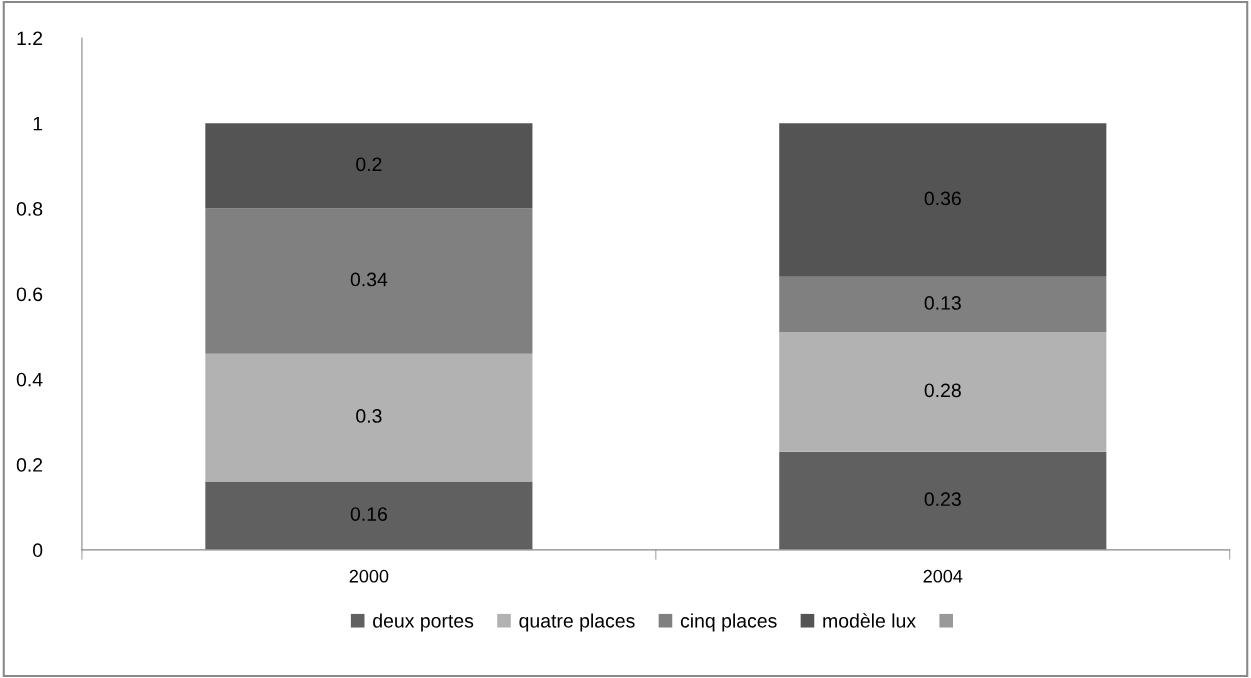 The width and height of the screenshot is (1251, 678). Describe the element at coordinates (369, 576) in the screenshot. I see `x-tick-label: 2000` at that location.